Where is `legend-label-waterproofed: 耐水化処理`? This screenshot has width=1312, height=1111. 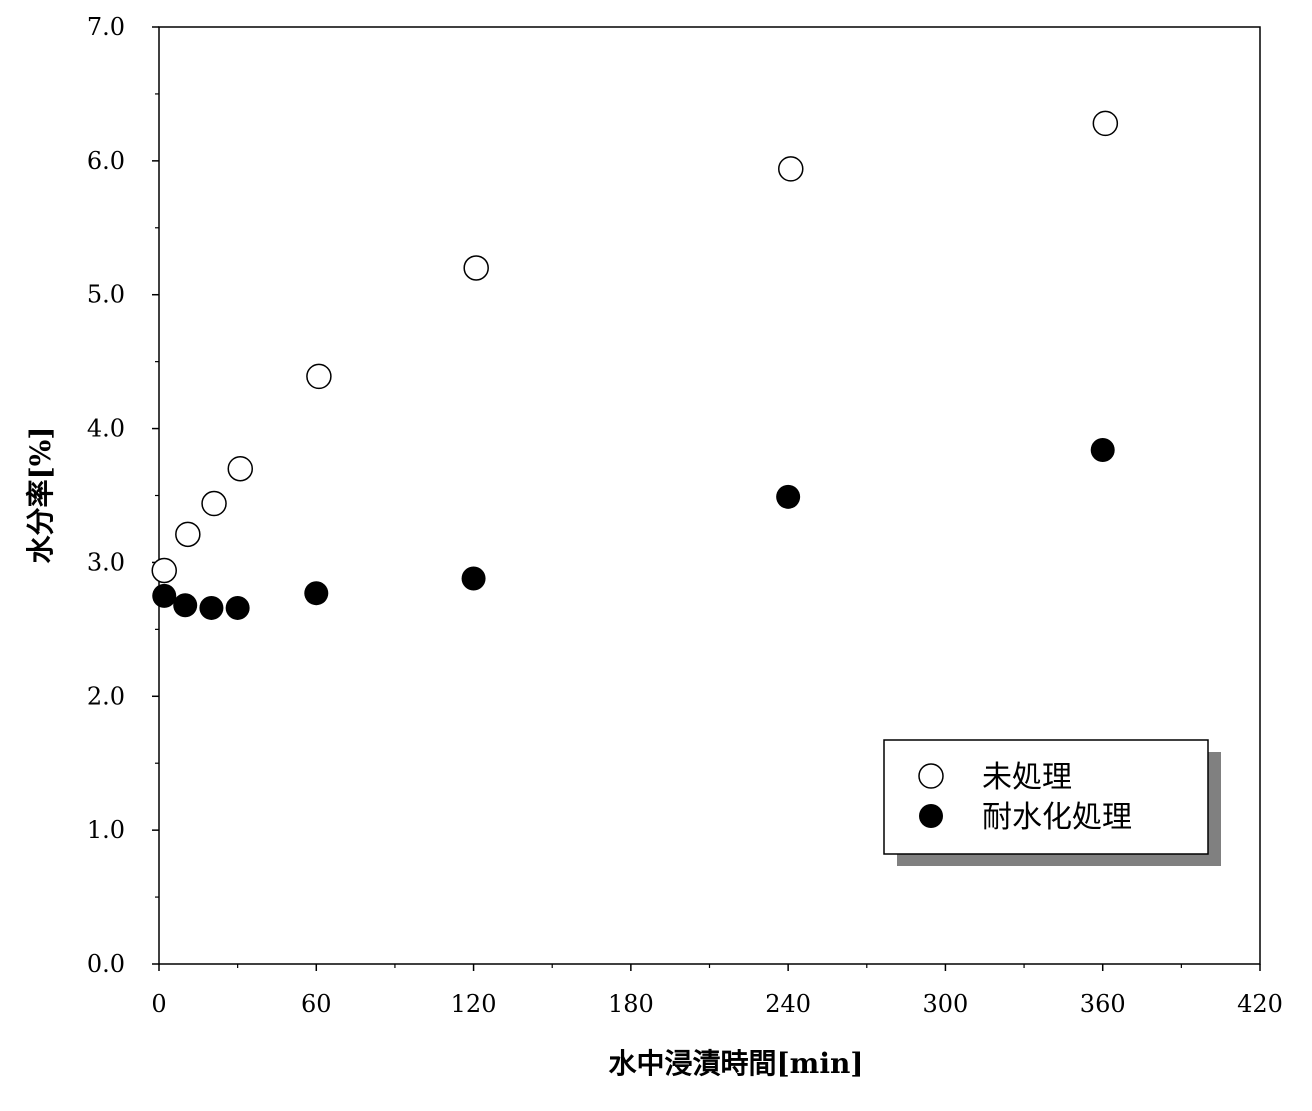
legend-label-waterproofed: 耐水化処理 is located at coordinates (1057, 817).